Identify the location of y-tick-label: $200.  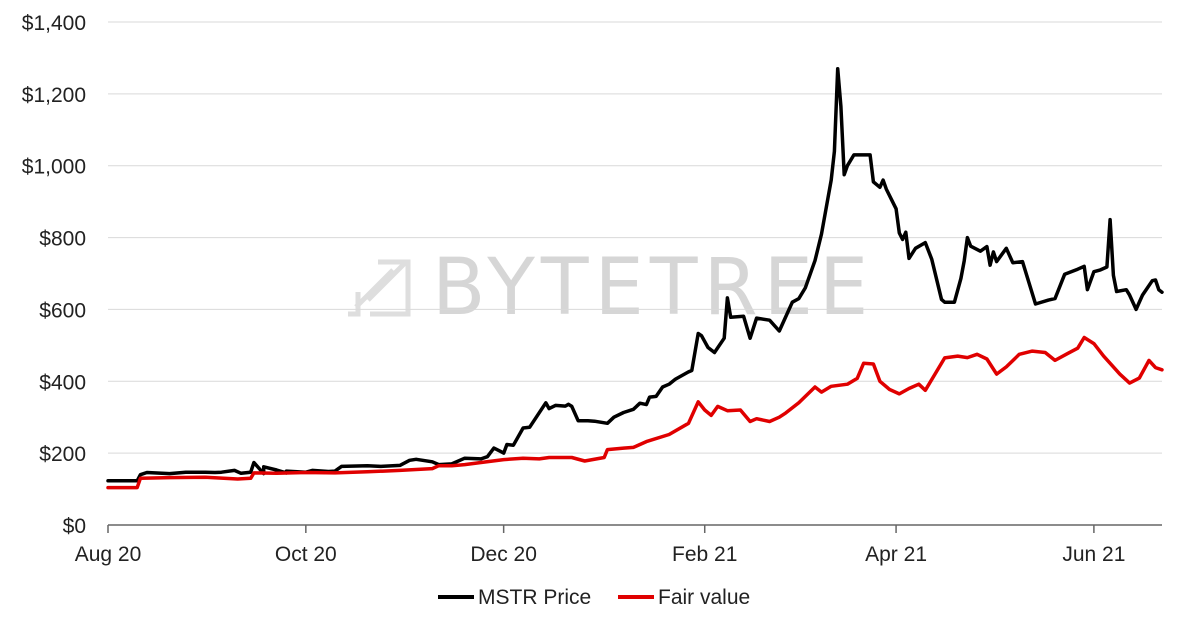
(62, 454).